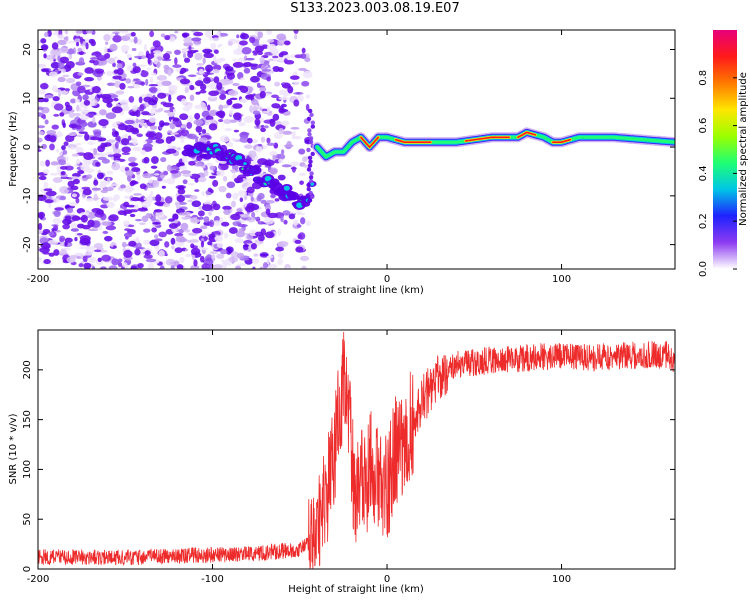  What do you see at coordinates (561, 279) in the screenshot?
I see `x-tick-label: 100` at bounding box center [561, 279].